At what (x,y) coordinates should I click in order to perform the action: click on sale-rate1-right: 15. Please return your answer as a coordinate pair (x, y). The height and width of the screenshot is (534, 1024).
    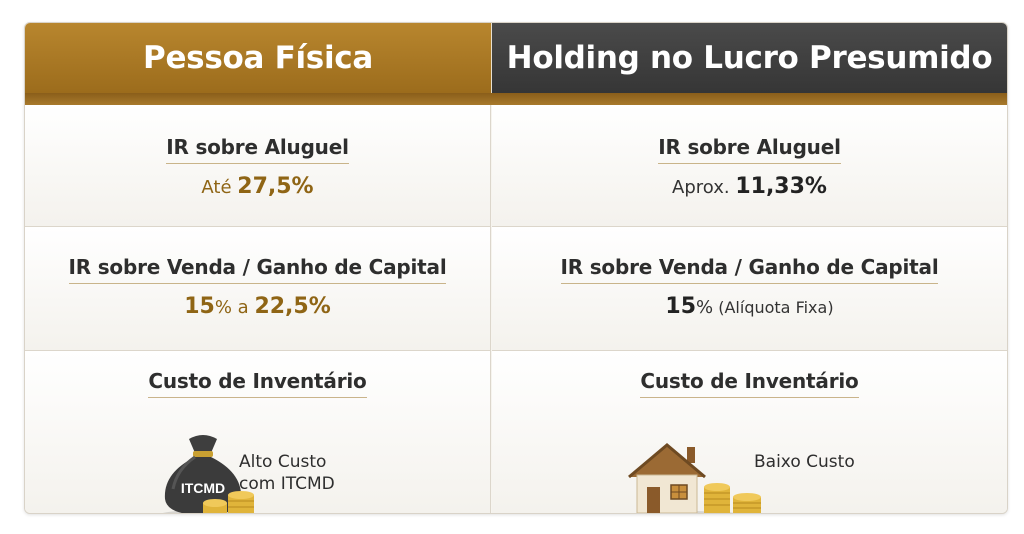
    Looking at the image, I should click on (681, 306).